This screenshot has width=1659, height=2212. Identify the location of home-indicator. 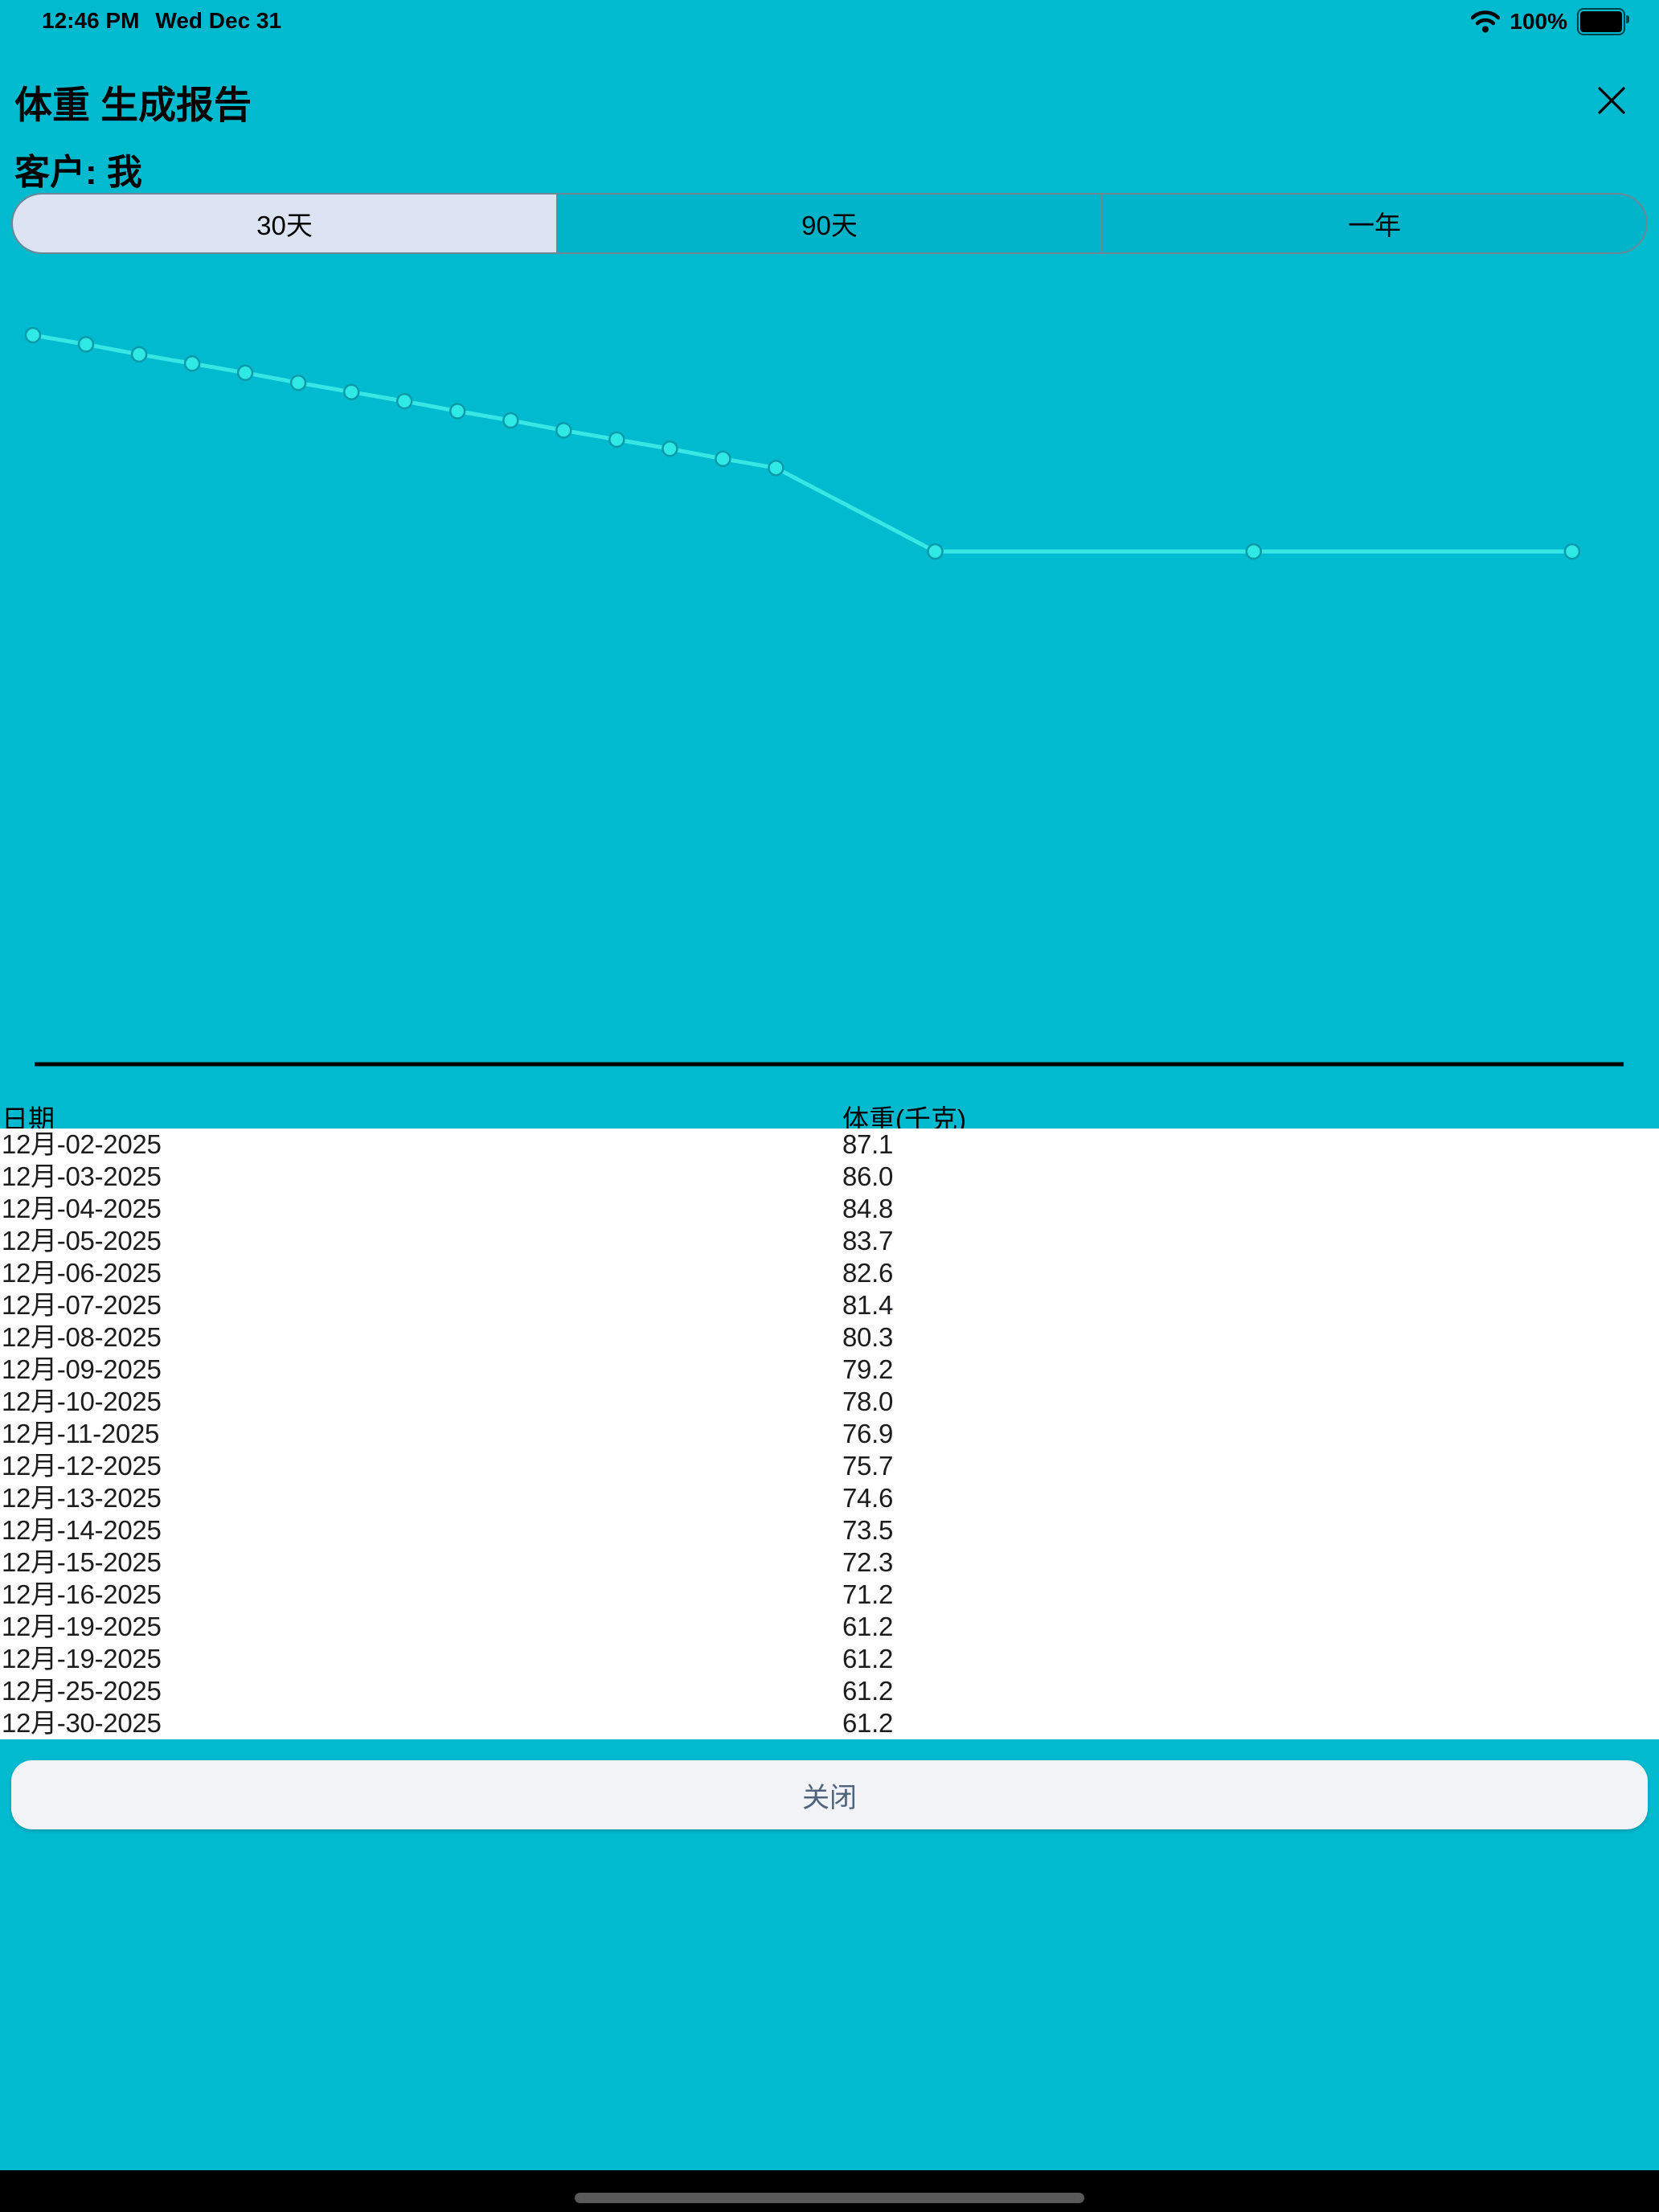
(829, 2198).